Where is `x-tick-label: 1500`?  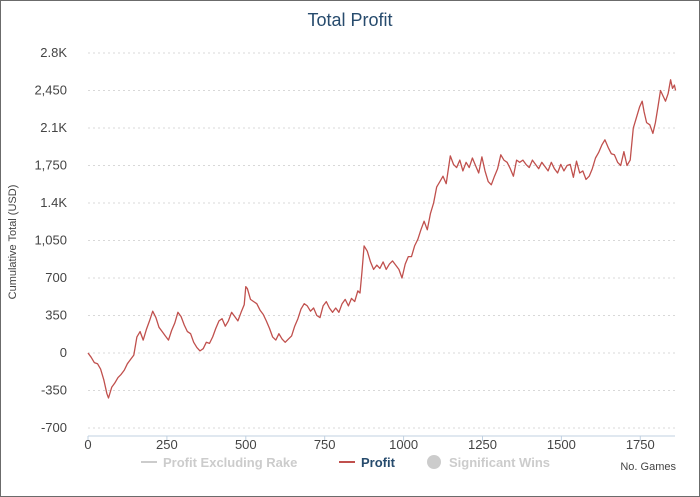
x-tick-label: 1500 is located at coordinates (561, 444).